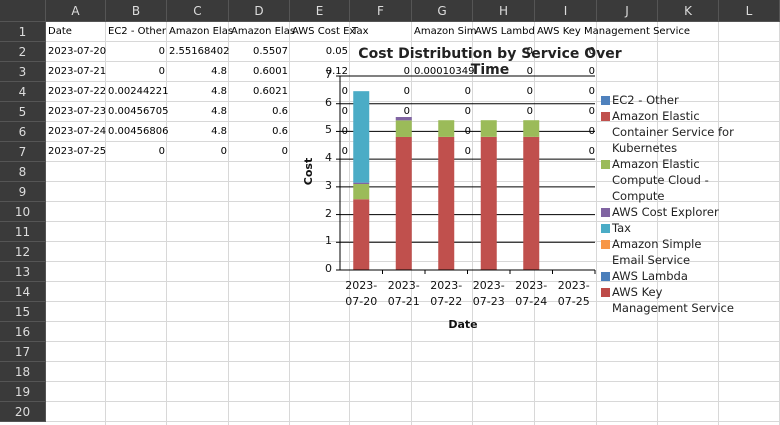  What do you see at coordinates (198, 11) in the screenshot?
I see `column-header: C` at bounding box center [198, 11].